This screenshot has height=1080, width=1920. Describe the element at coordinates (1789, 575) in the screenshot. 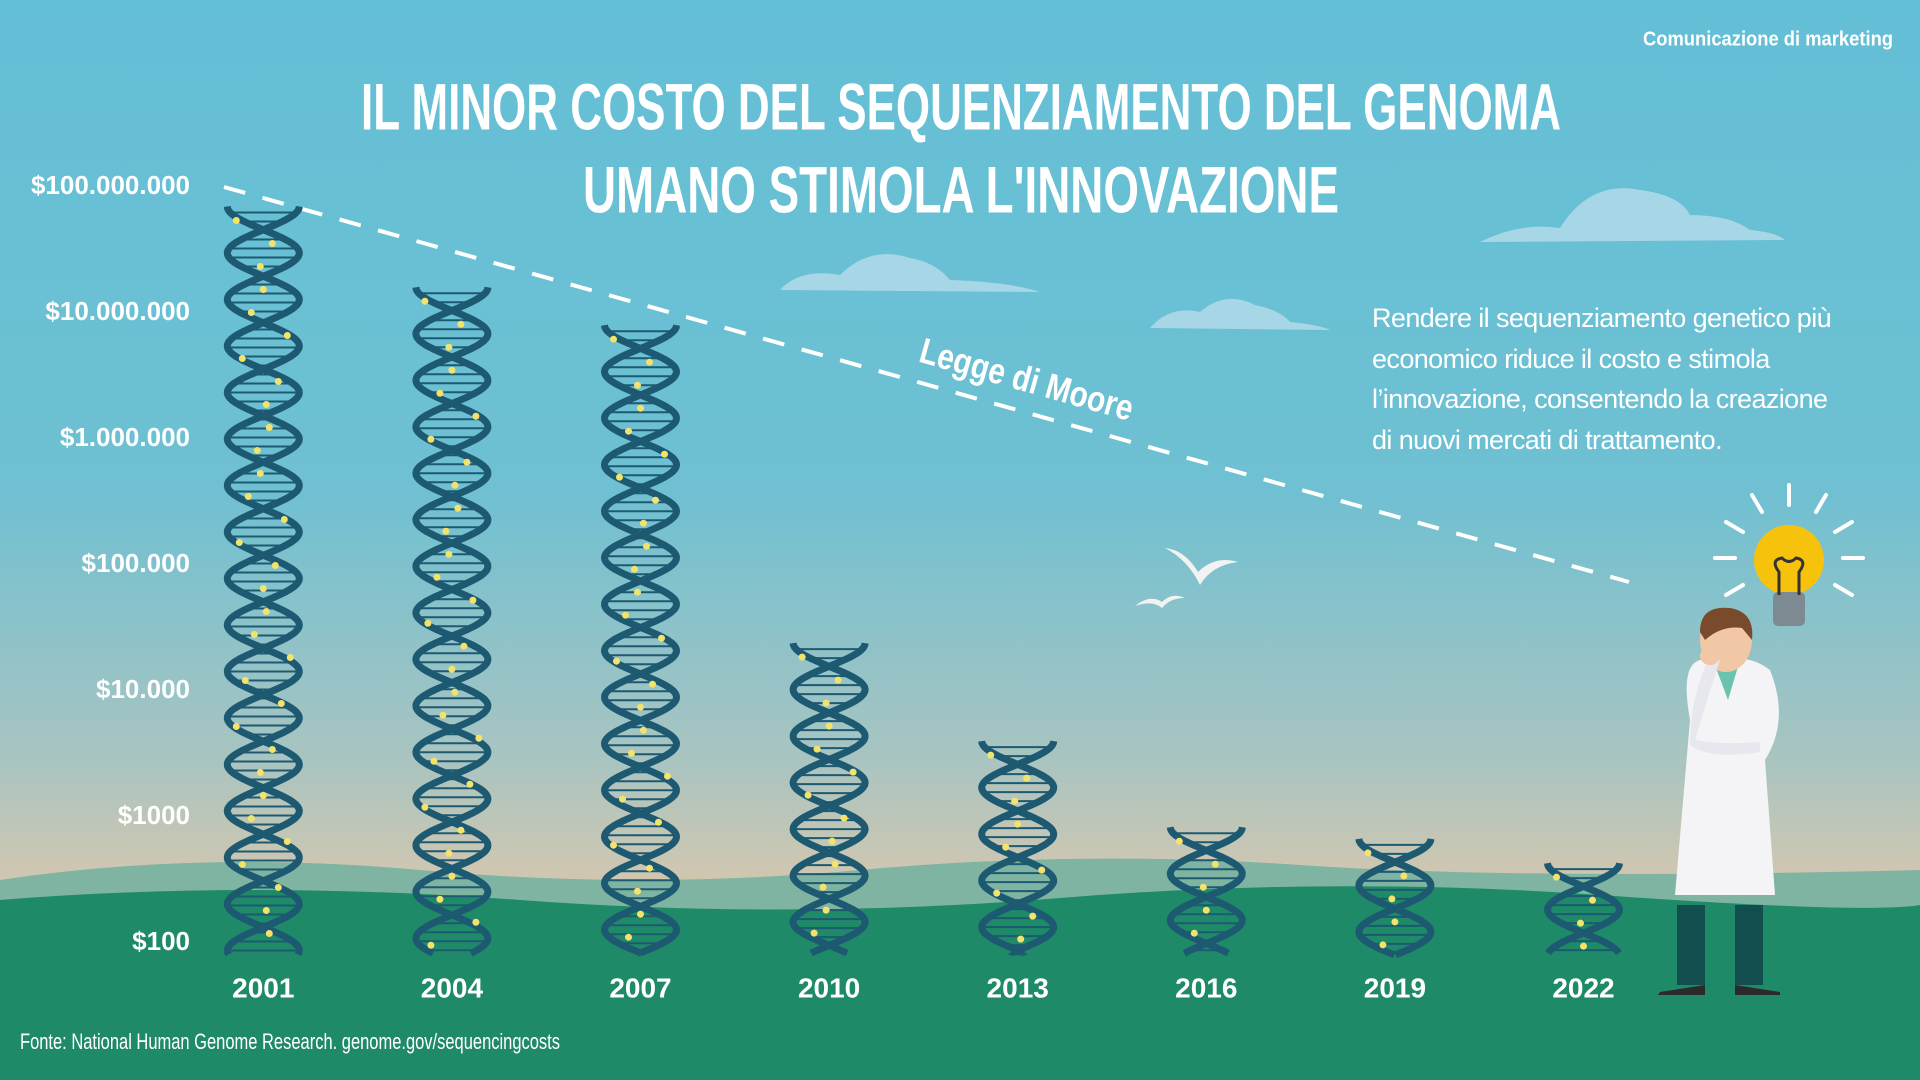

I see `filament` at that location.